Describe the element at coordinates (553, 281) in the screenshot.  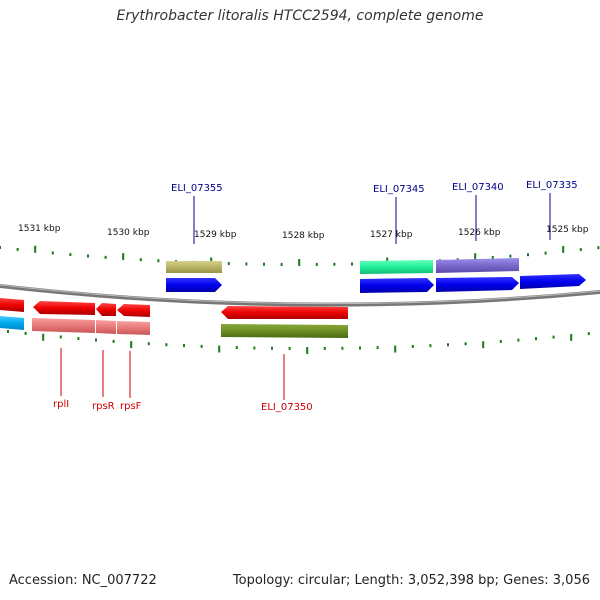
I see `feature-eli-07335-cds` at that location.